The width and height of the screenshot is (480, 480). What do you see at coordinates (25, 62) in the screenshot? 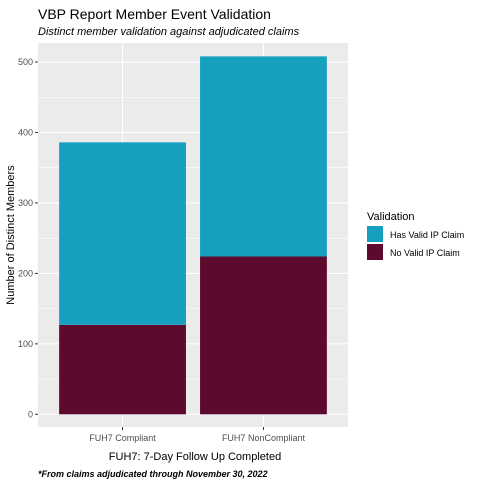
I see `y-tick-label: 500` at bounding box center [25, 62].